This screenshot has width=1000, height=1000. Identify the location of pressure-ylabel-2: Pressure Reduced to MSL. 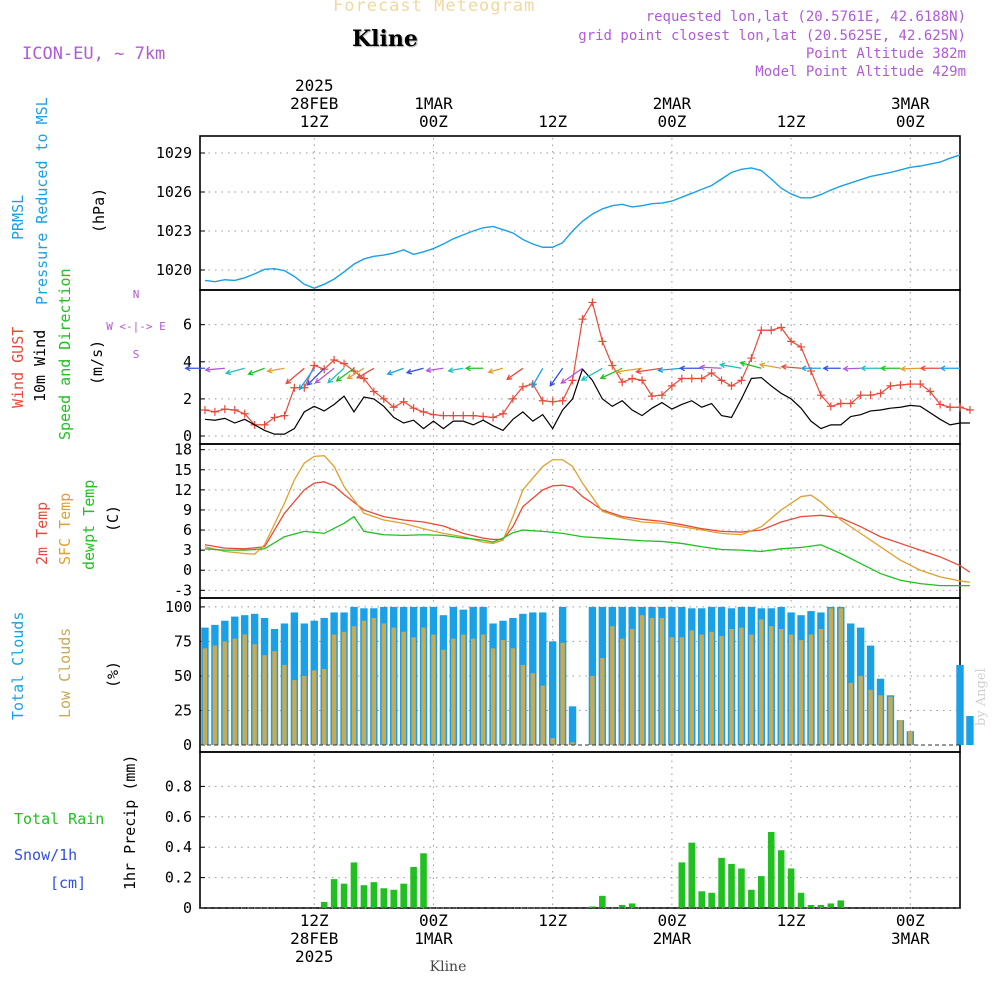
(42, 201).